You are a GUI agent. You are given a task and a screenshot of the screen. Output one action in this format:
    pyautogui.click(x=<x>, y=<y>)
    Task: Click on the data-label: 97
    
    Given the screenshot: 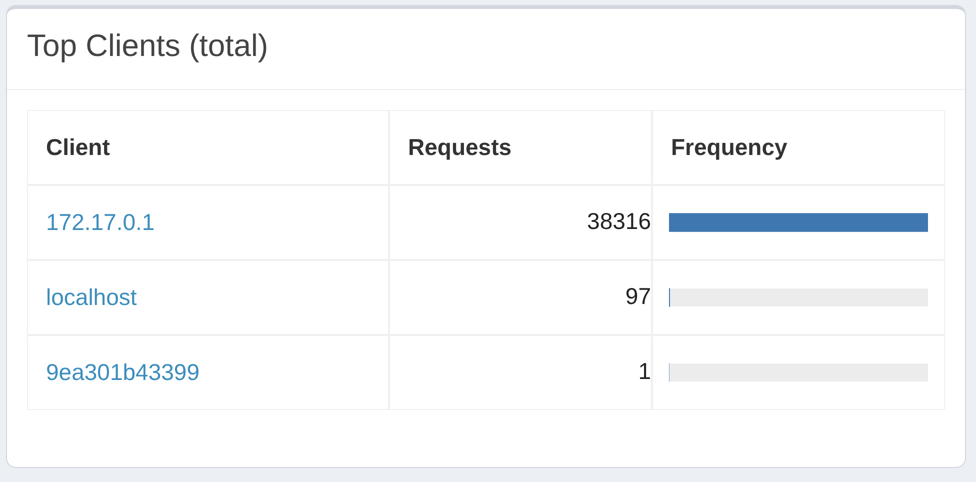 What is the action you would take?
    pyautogui.click(x=638, y=295)
    